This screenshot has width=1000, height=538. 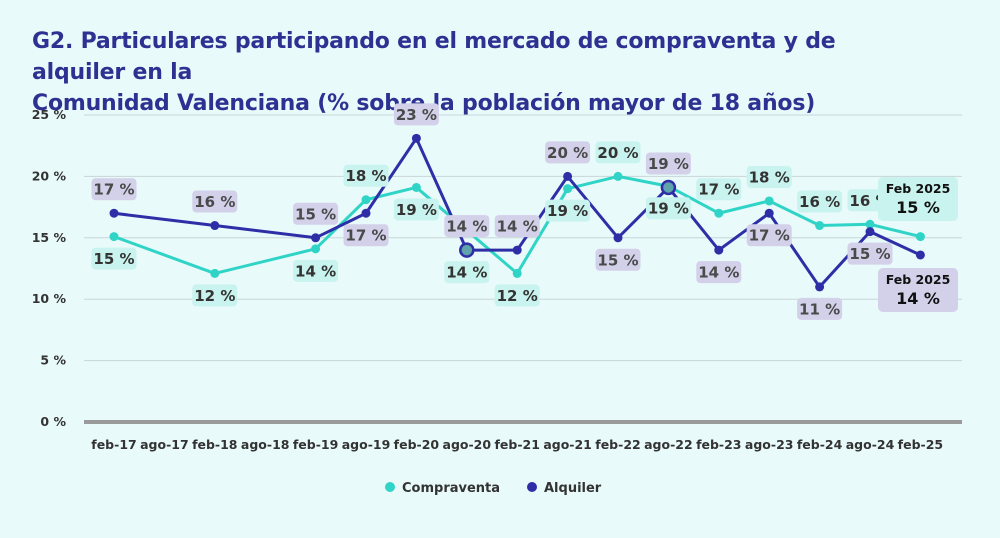 I want to click on x-tick-label: ago-20, so click(x=467, y=444).